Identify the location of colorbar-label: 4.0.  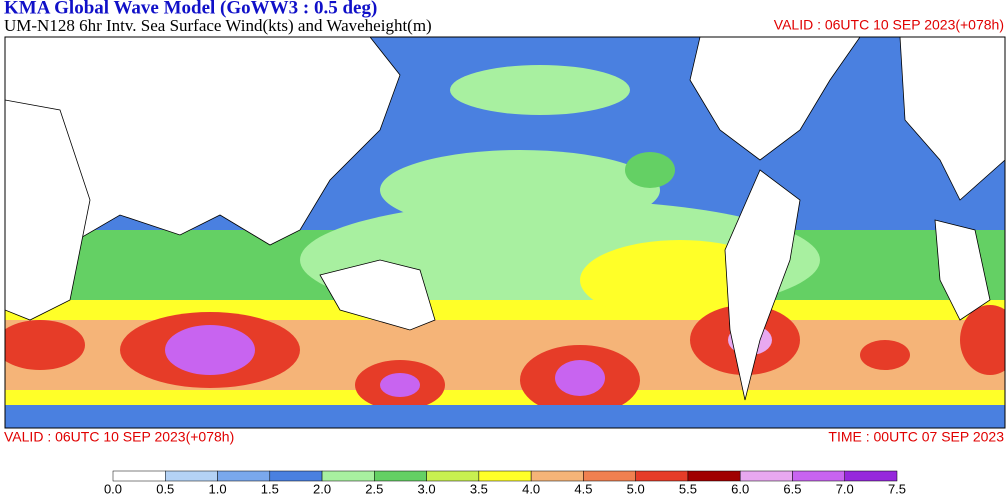
(531, 488).